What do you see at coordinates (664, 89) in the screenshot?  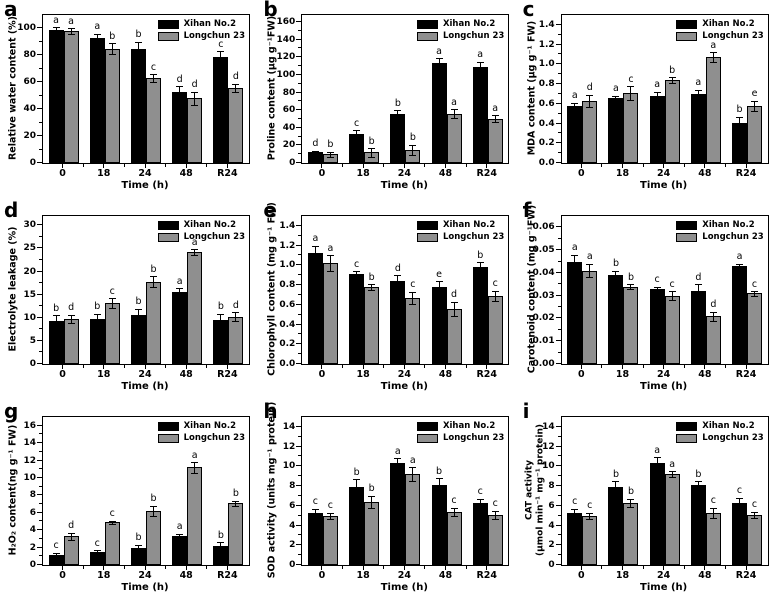 I see `plot-area: a a a a b d c b a e Xihan No.2 Longchun 23` at bounding box center [664, 89].